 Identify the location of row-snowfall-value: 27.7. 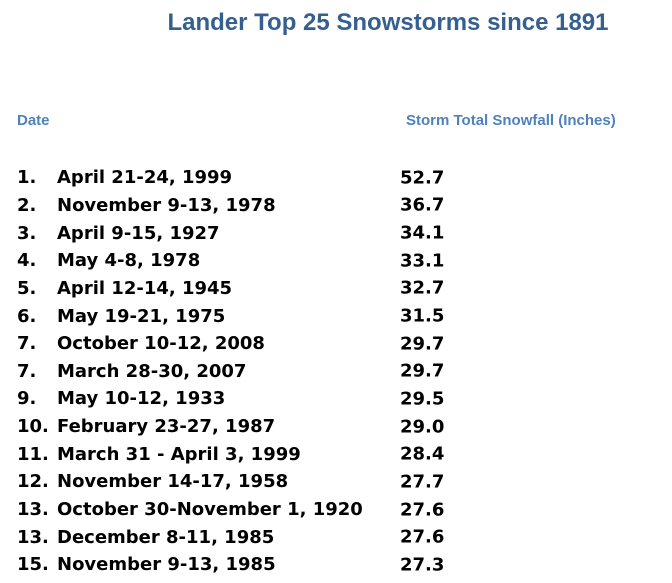
(422, 482).